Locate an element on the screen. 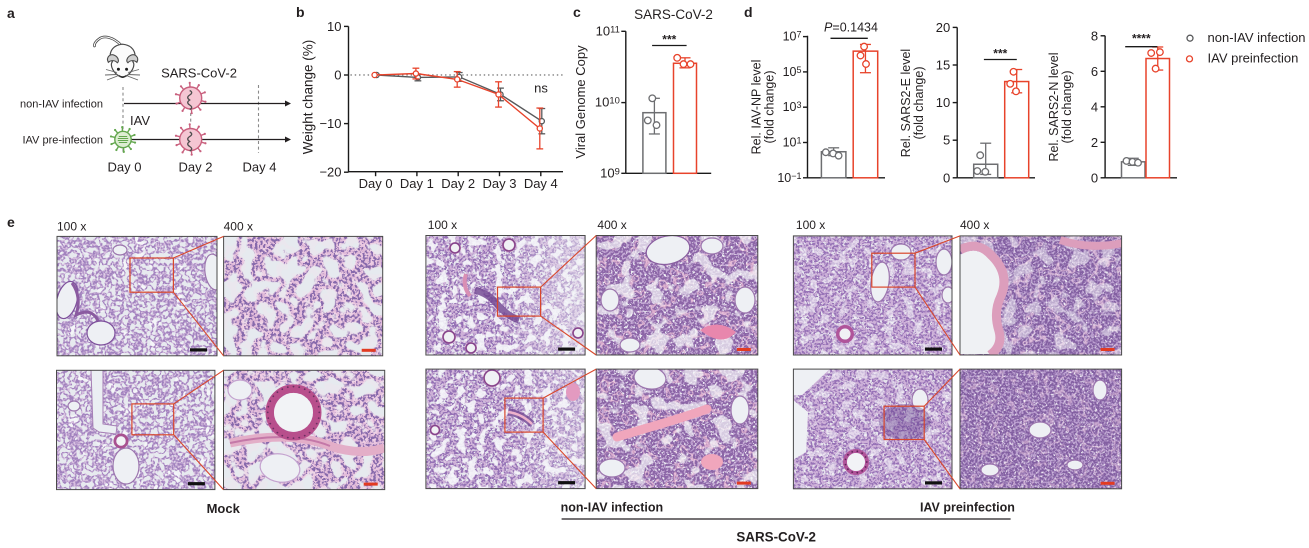 The width and height of the screenshot is (1309, 548). svg-text: 4 is located at coordinates (1094, 106).